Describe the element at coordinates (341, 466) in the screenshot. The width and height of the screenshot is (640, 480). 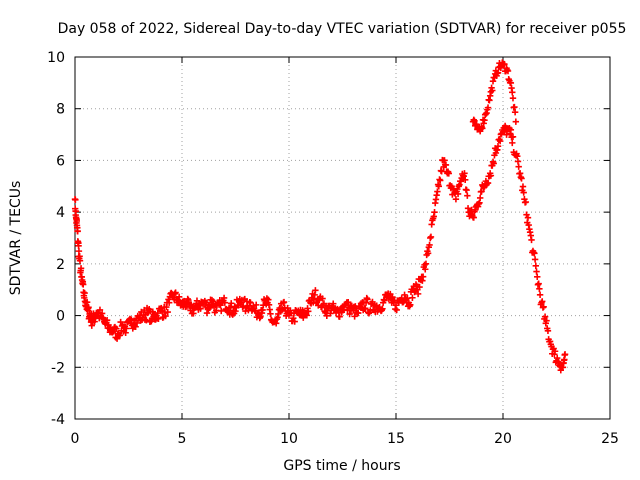
I see `x-axis-label: GPS time / hours` at that location.